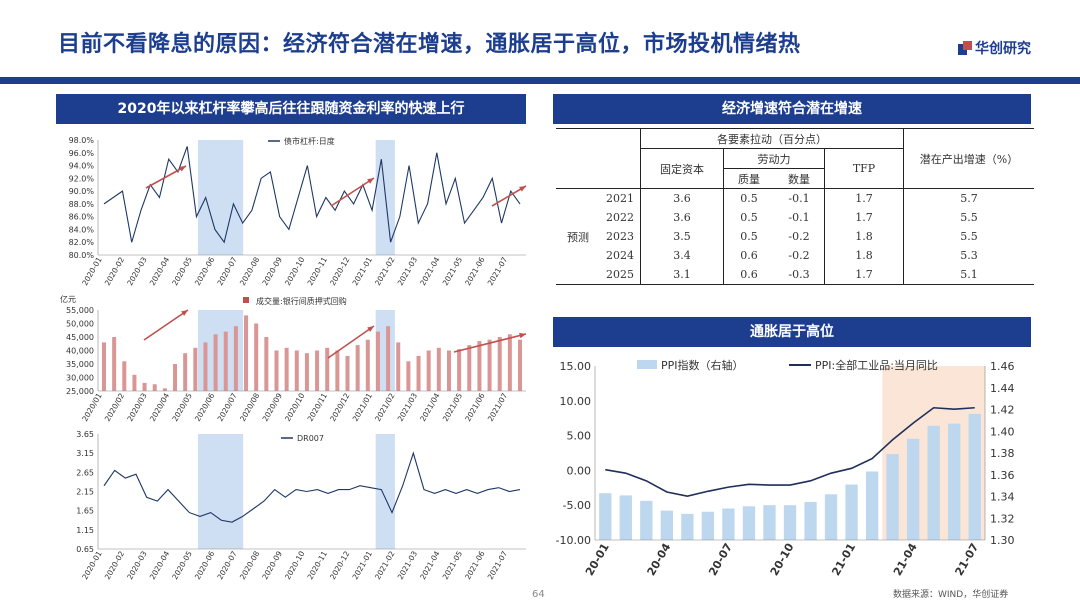 Image resolution: width=1080 pixels, height=608 pixels. I want to click on y2-tick-label: 1.44, so click(1002, 388).